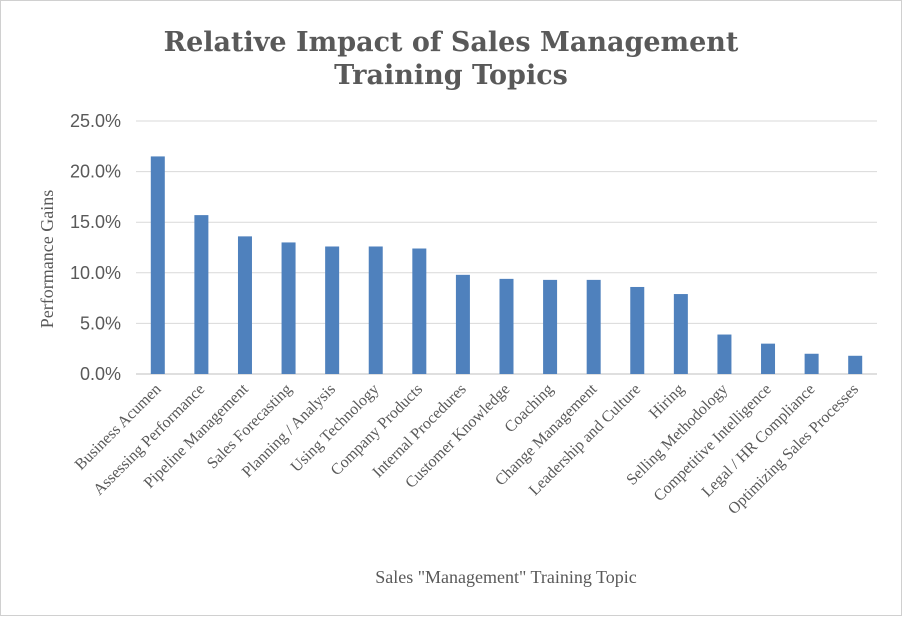 This screenshot has height=617, width=902. Describe the element at coordinates (451, 75) in the screenshot. I see `chart-title-line-2: Training Topics` at that location.